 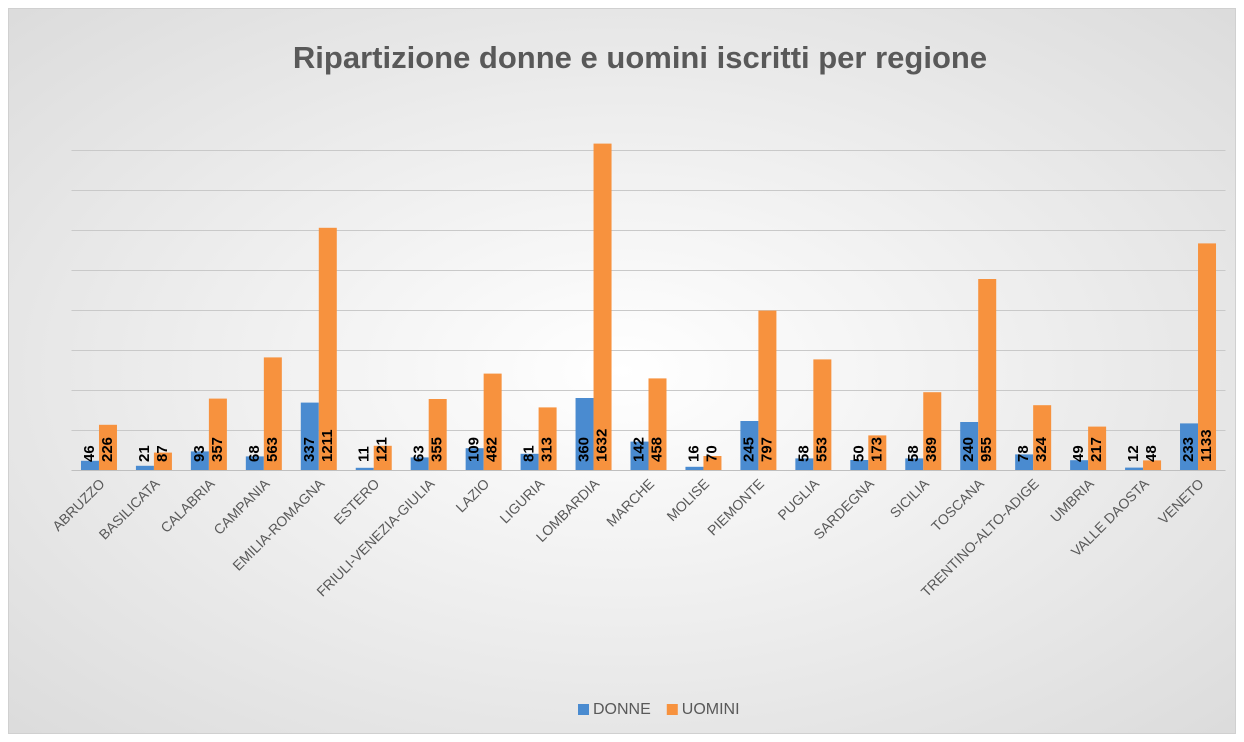 I want to click on data-label: 109, so click(x=474, y=449).